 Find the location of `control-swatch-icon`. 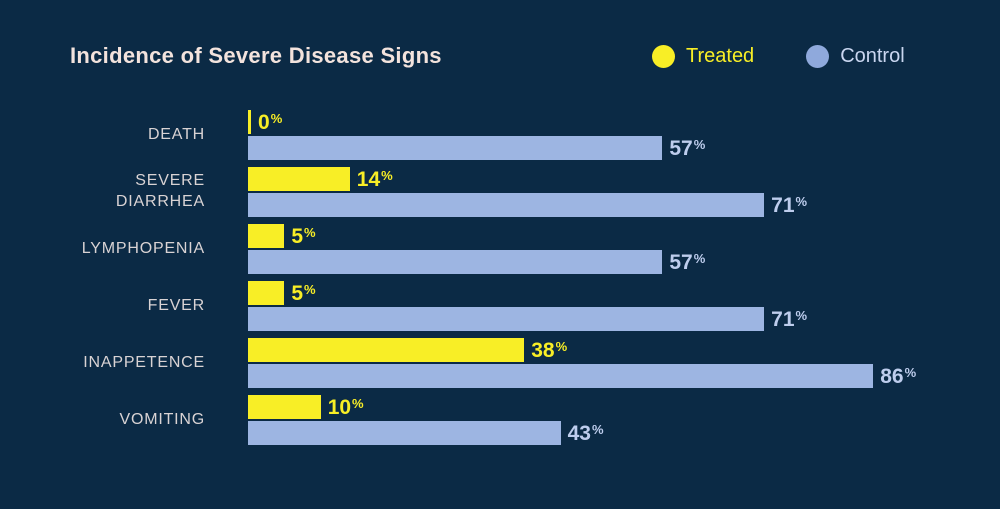

control-swatch-icon is located at coordinates (818, 56).